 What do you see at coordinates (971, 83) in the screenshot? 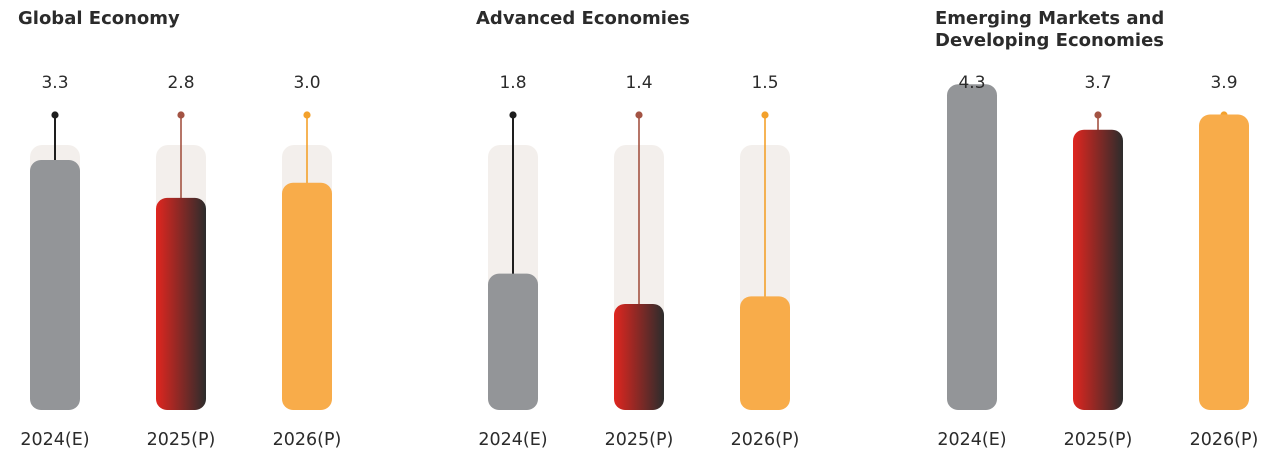
I see `value-label: 4.3` at bounding box center [971, 83].